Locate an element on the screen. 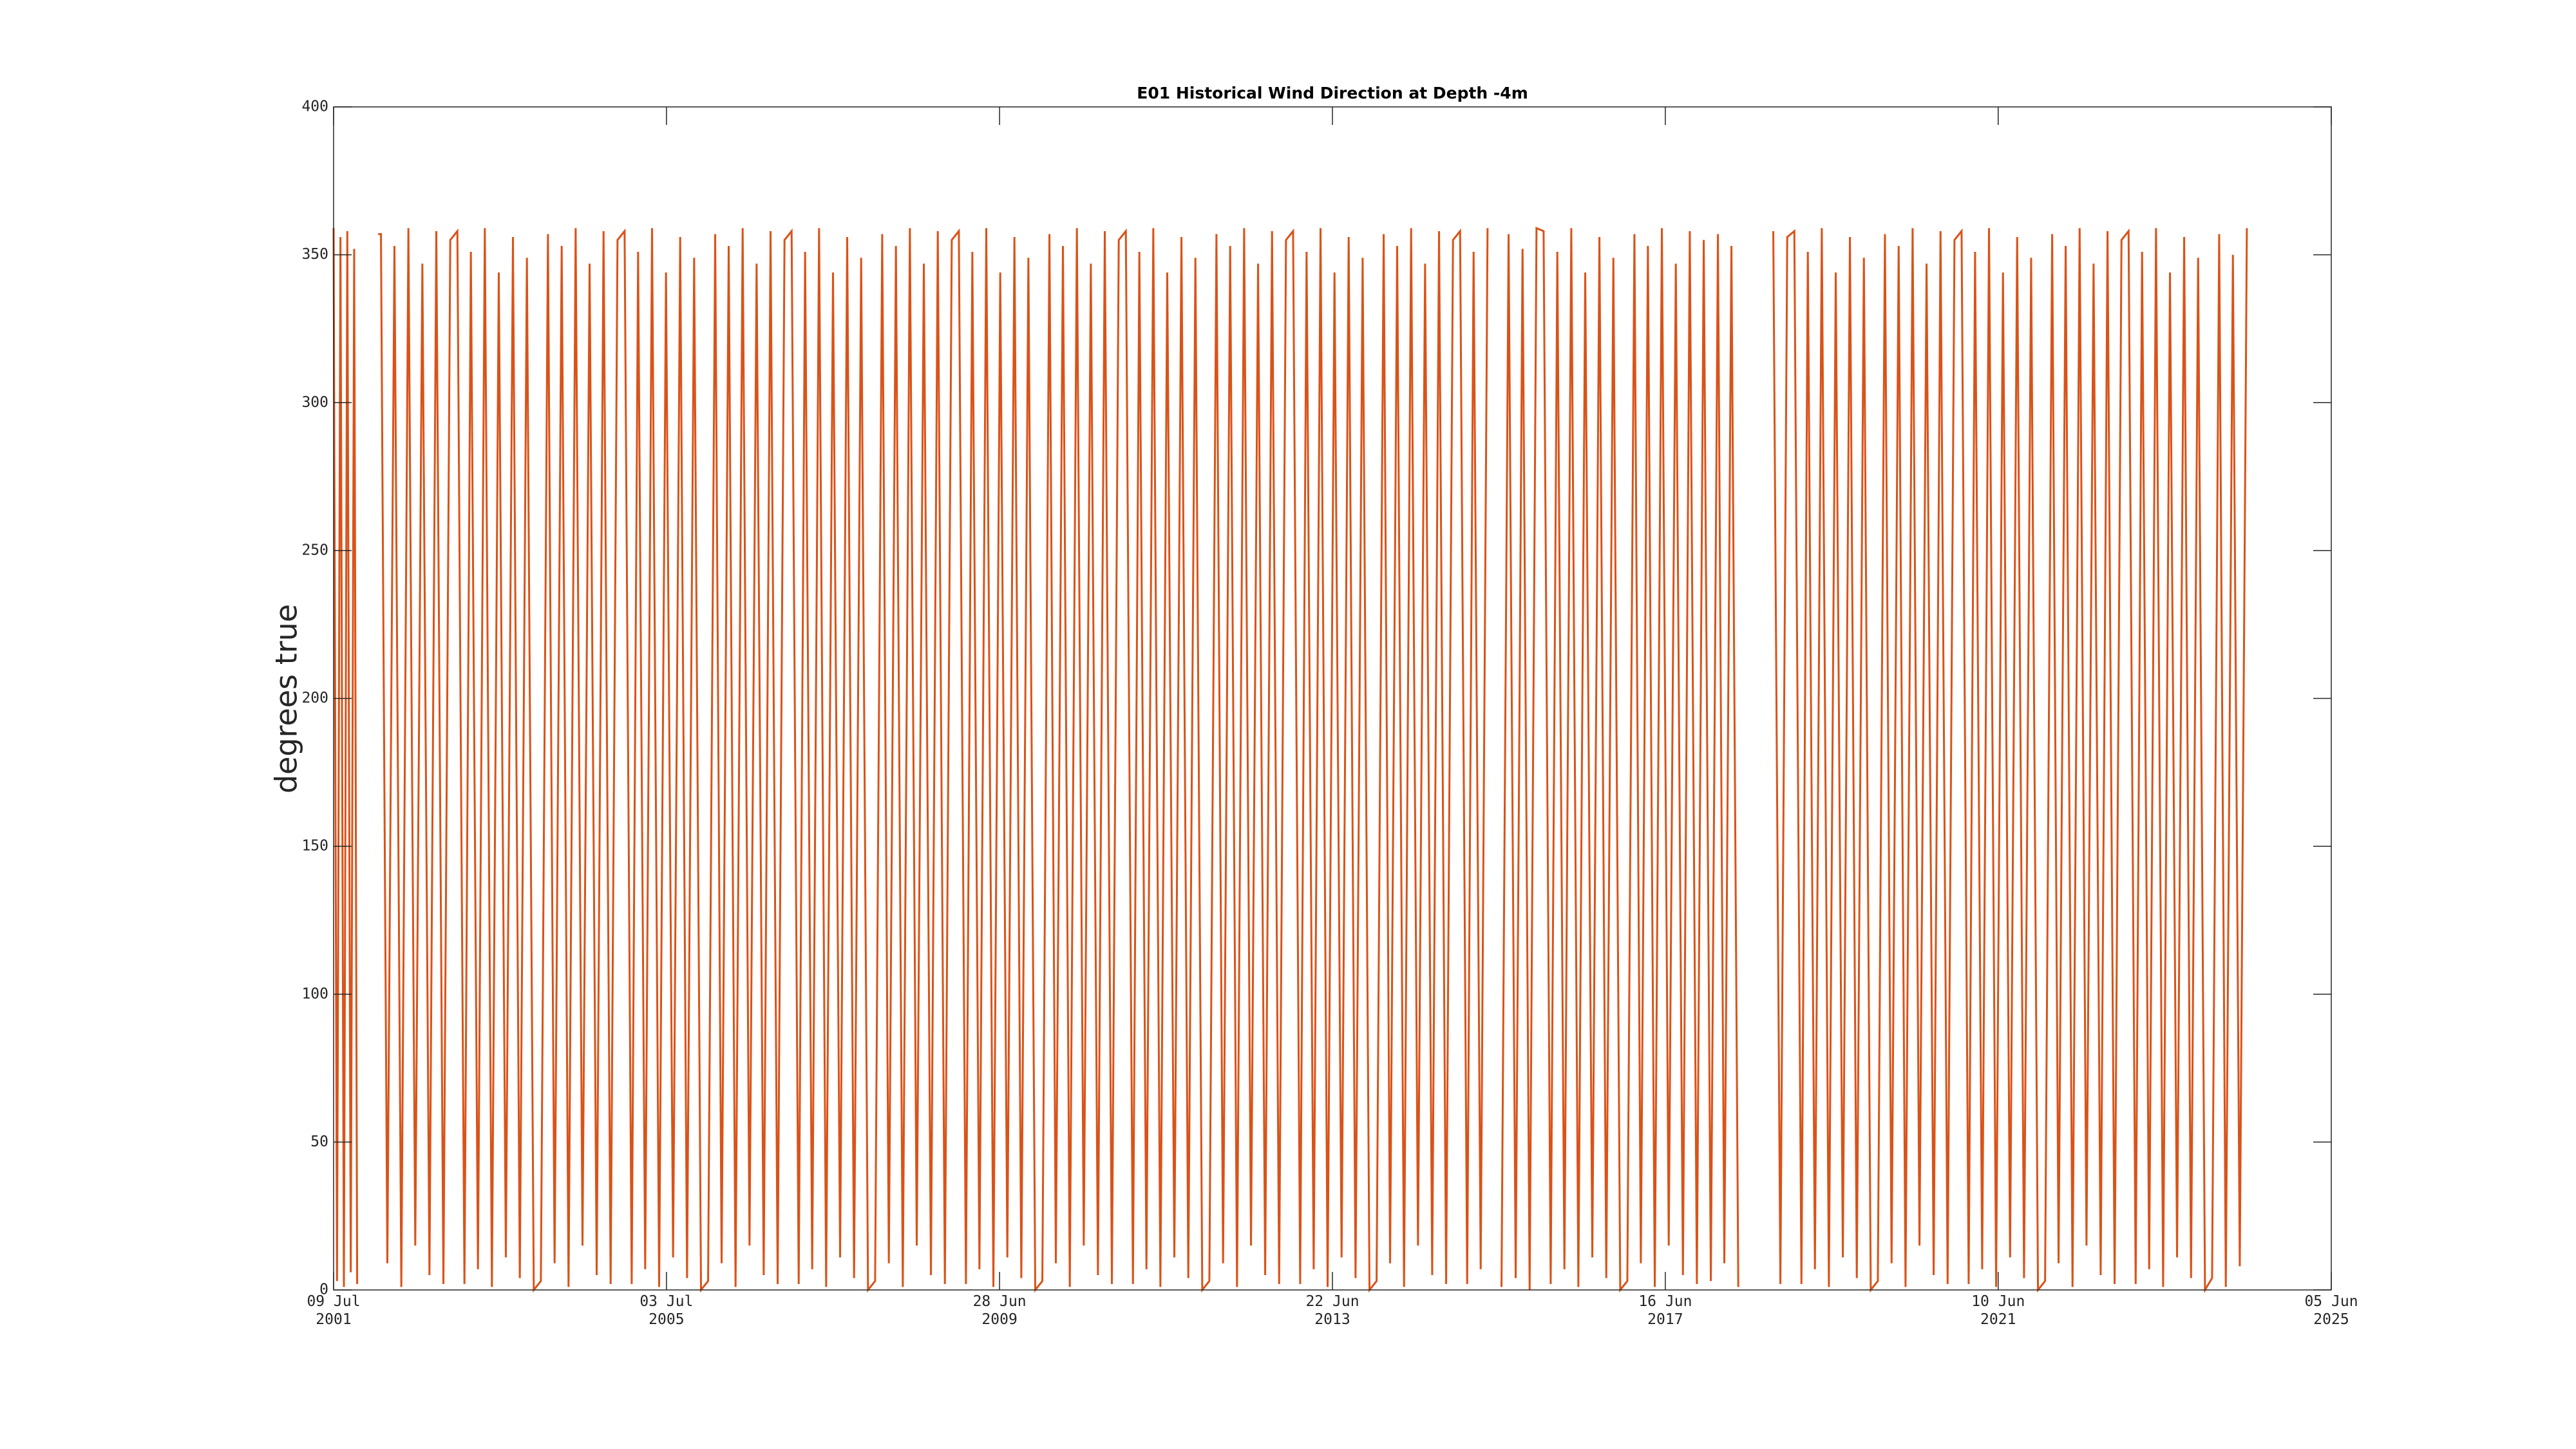  y-tick-label: 250 is located at coordinates (314, 550).